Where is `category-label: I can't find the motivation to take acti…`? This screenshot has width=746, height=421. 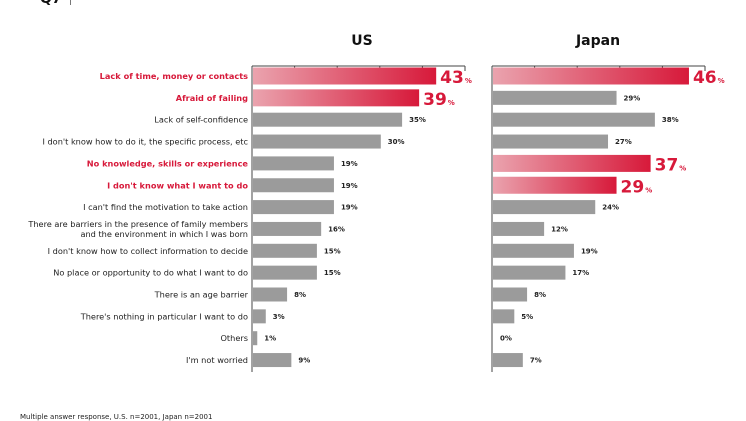
category-label: I can't find the motivation to take acti… is located at coordinates (165, 207).